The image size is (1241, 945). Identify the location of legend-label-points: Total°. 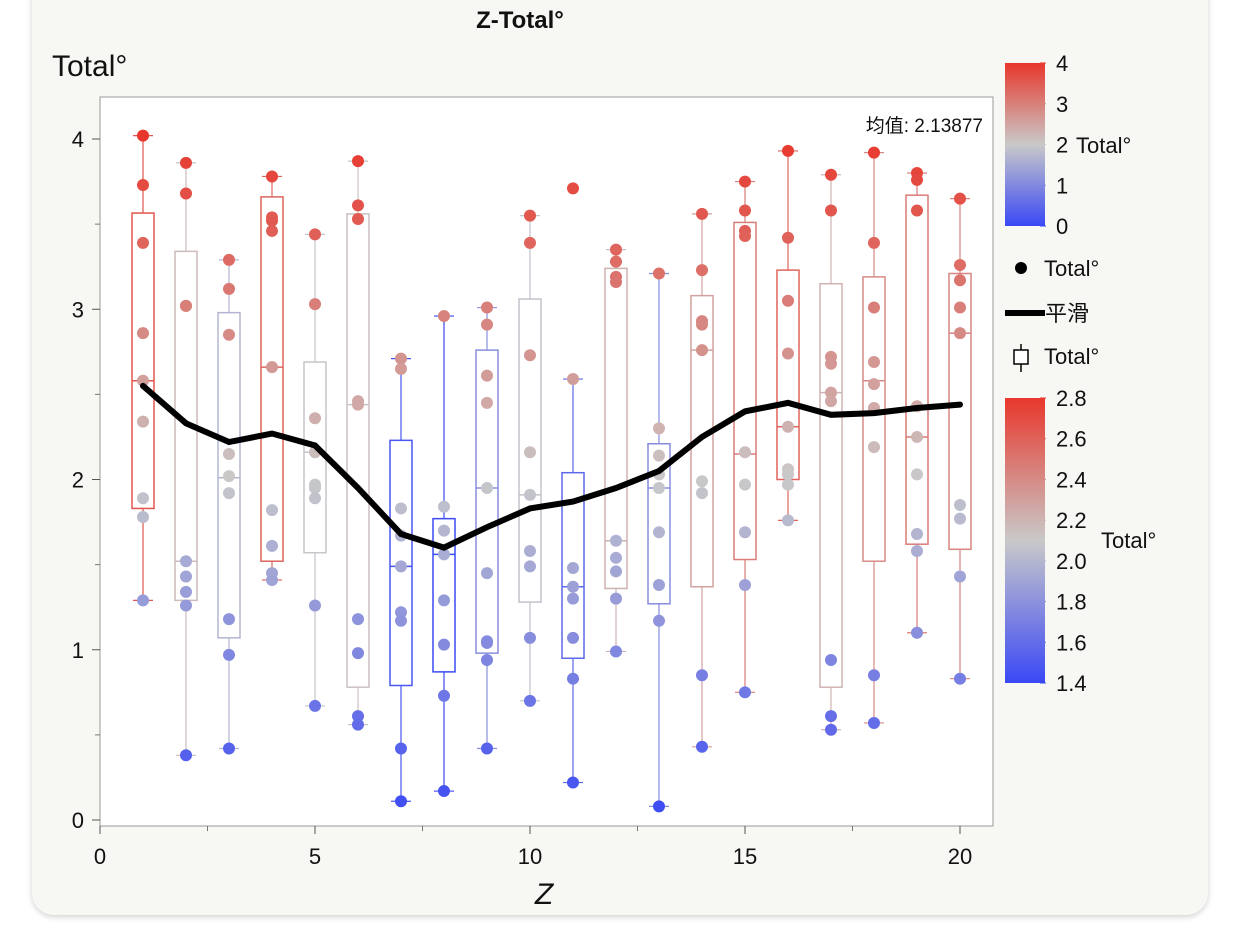
(1071, 268).